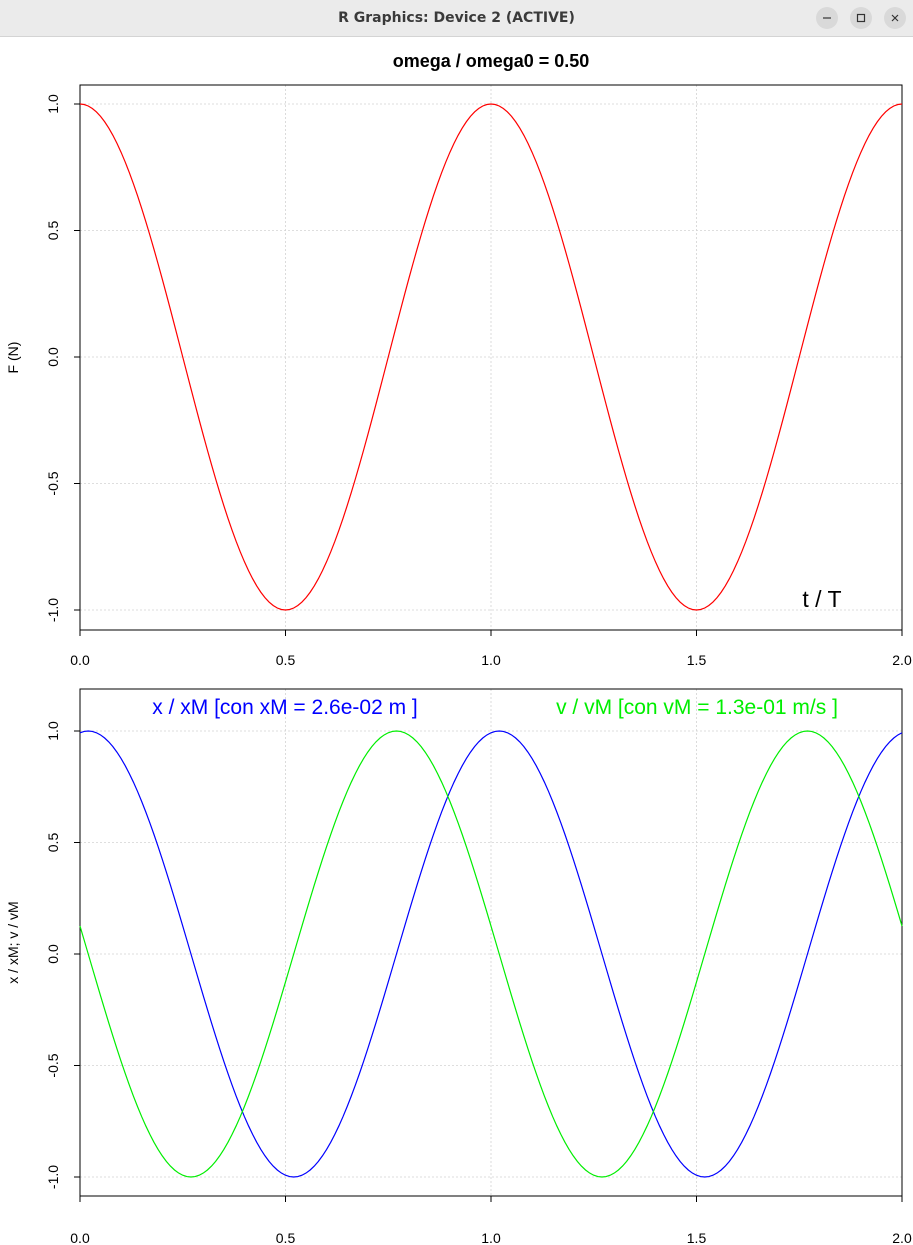 The height and width of the screenshot is (1245, 913). Describe the element at coordinates (697, 707) in the screenshot. I see `legend-label-2: v / vM [con vM = 1.3e-01 m/s ]` at that location.